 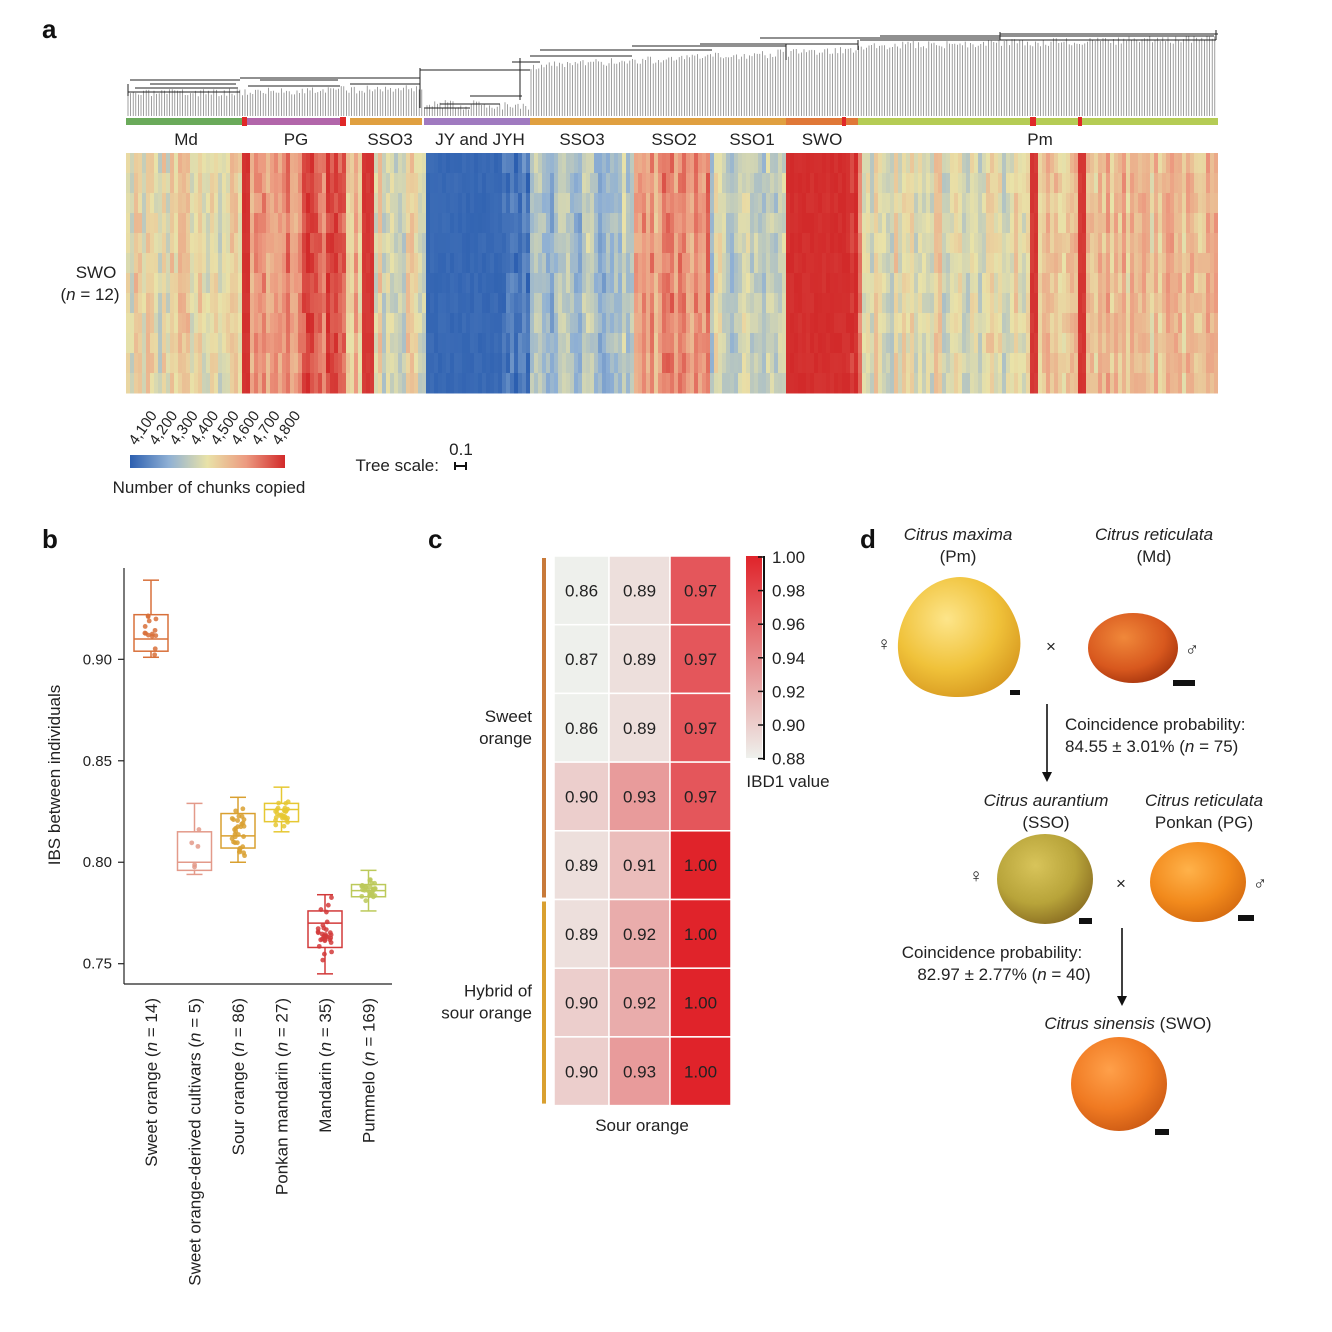 What do you see at coordinates (369, 1070) in the screenshot?
I see `x-label-5: Pummelo (n = 169)` at bounding box center [369, 1070].